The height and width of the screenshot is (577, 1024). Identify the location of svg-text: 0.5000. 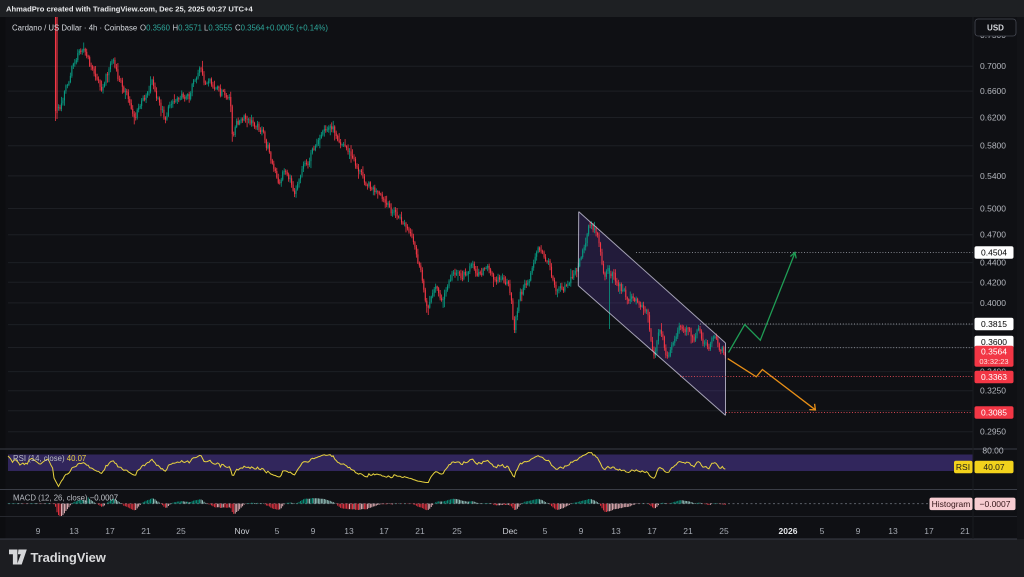
(993, 209).